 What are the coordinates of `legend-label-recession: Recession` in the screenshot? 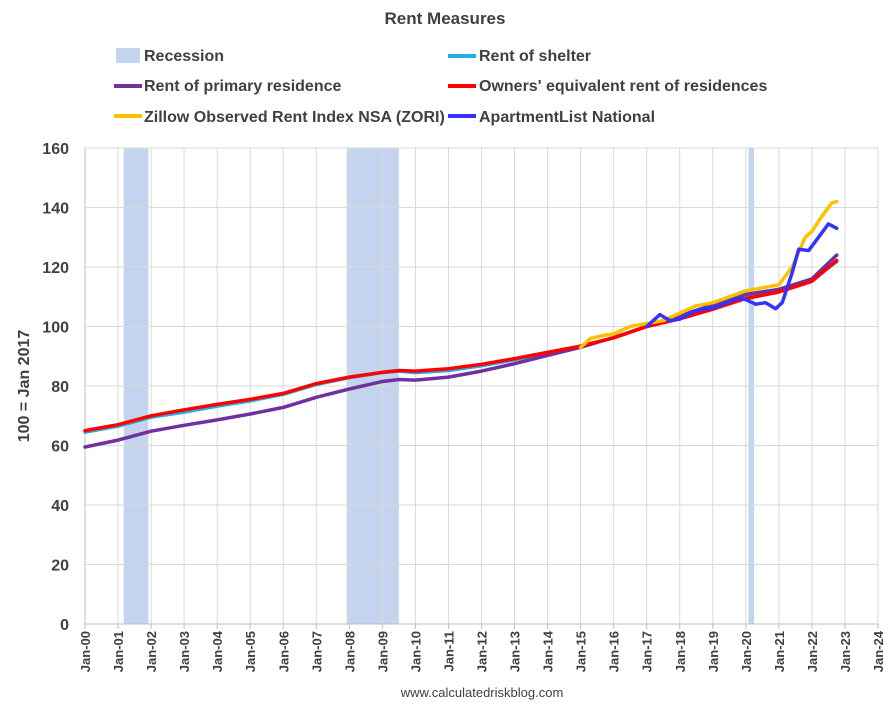 It's located at (184, 56).